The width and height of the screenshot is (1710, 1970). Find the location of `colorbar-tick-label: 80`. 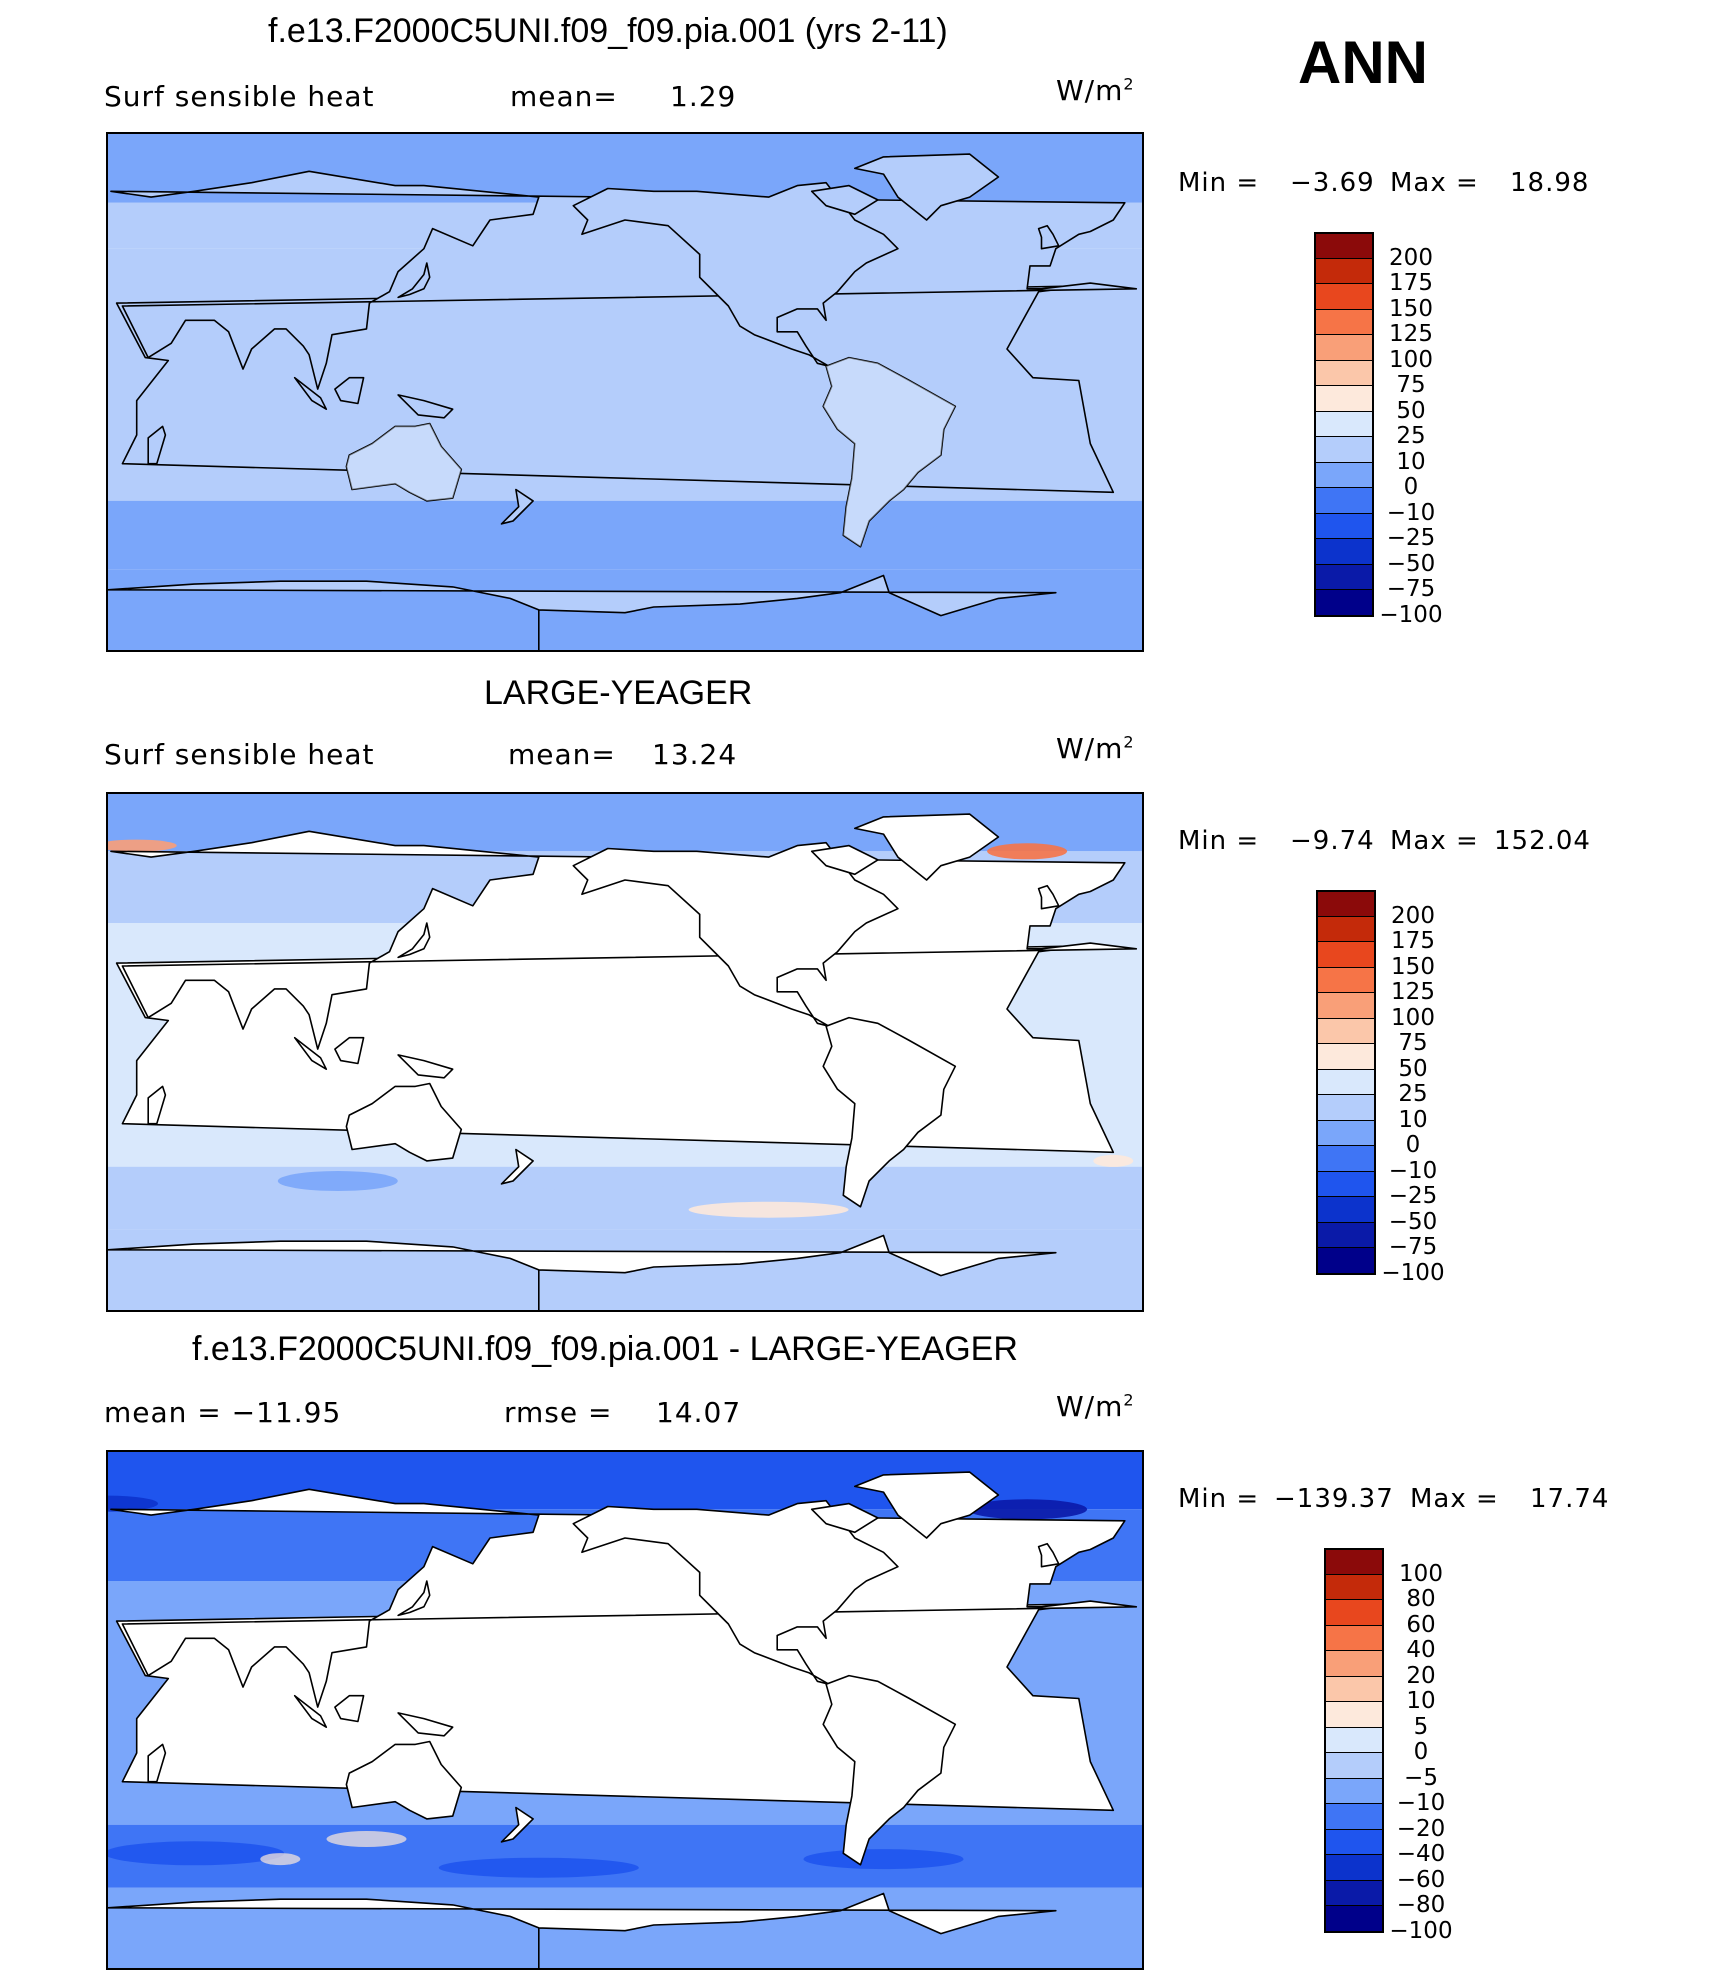

colorbar-tick-label: 80 is located at coordinates (1421, 1599).